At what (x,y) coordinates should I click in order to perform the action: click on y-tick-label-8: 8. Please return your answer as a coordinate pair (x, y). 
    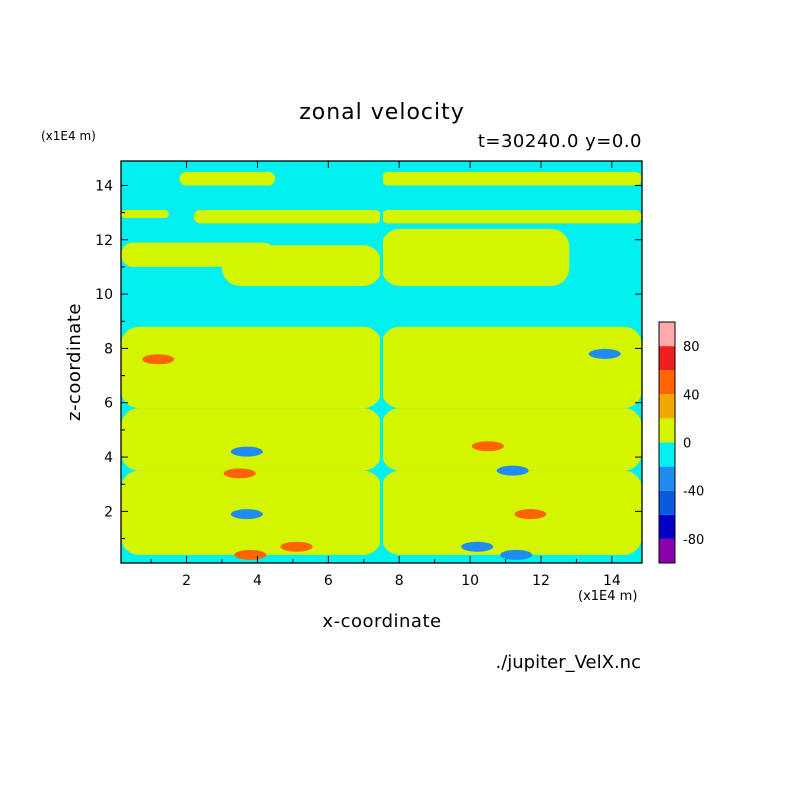
    Looking at the image, I should click on (108, 349).